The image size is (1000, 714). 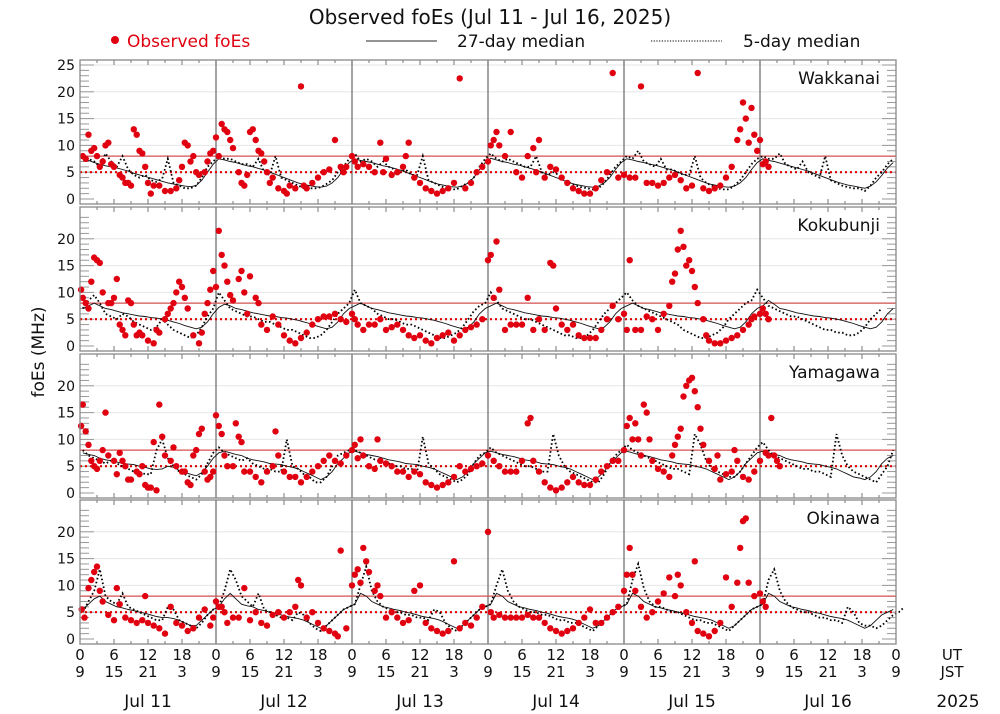 What do you see at coordinates (521, 42) in the screenshot?
I see `legend-27day-label: 27-day median` at bounding box center [521, 42].